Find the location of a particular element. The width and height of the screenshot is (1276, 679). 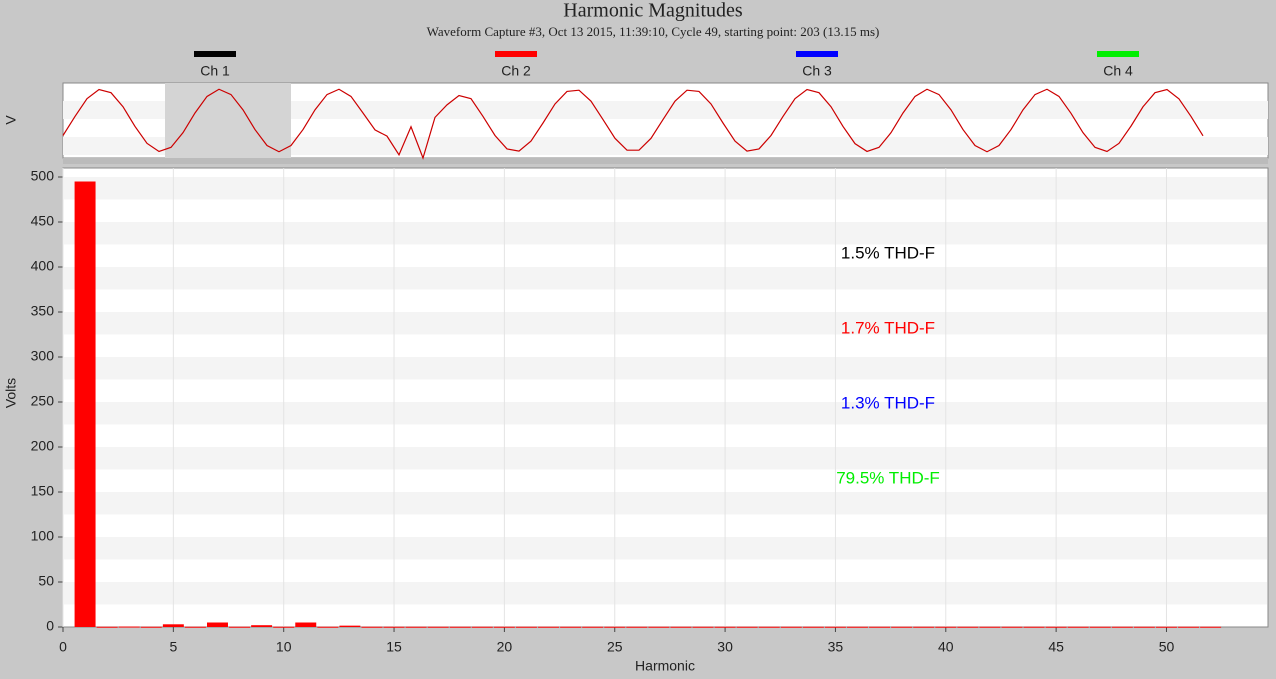

x-tick-label: 25 is located at coordinates (615, 647).